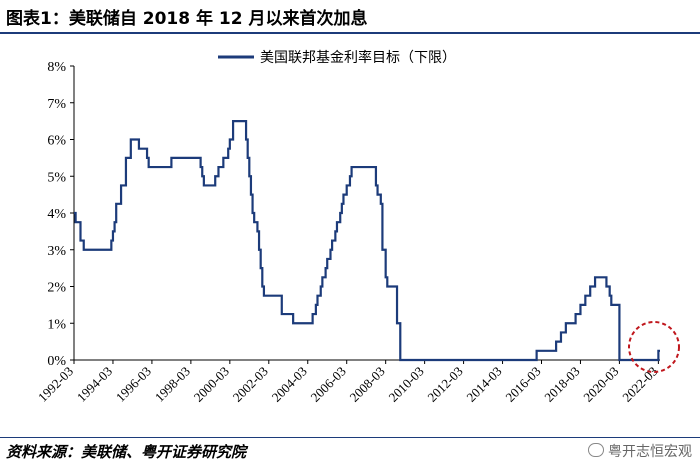 This screenshot has height=468, width=700. What do you see at coordinates (56, 324) in the screenshot?
I see `y-tick-label: 1%` at bounding box center [56, 324].